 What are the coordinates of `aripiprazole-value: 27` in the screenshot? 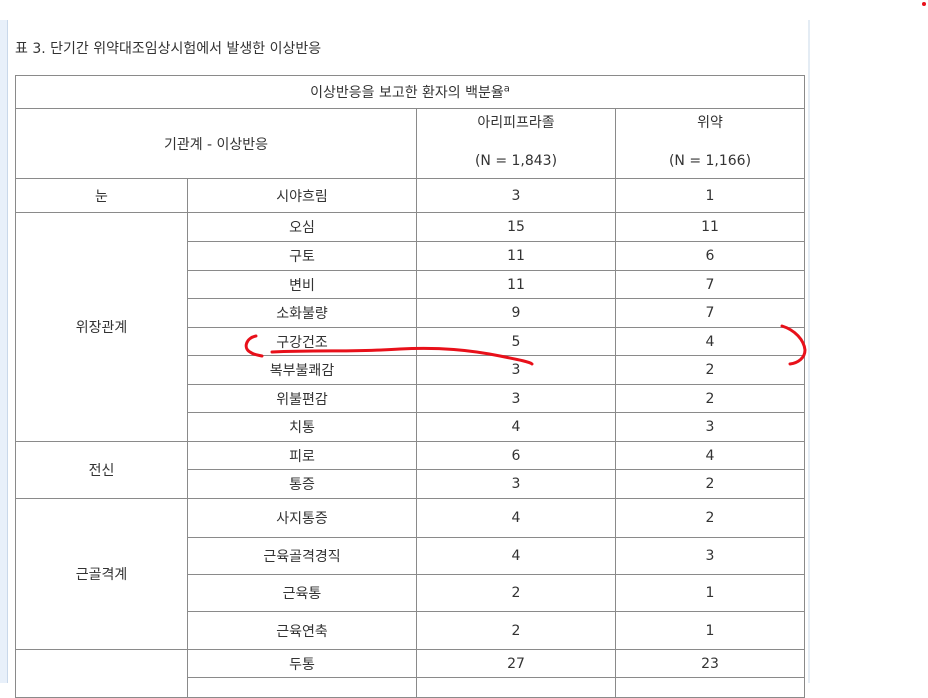 It's located at (516, 663).